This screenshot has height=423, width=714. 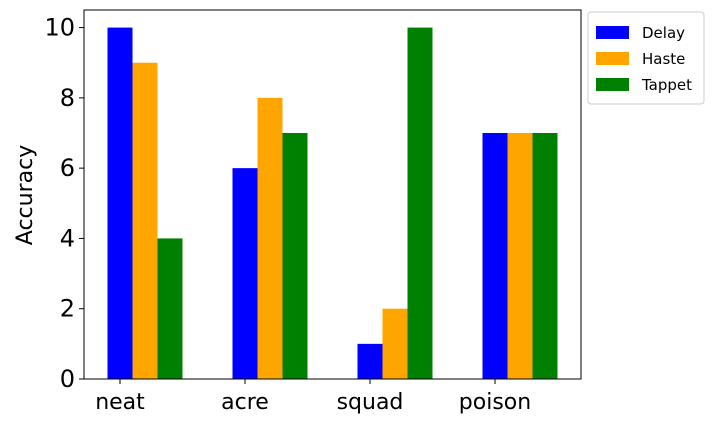 What do you see at coordinates (67, 168) in the screenshot?
I see `y-tick-label: 6` at bounding box center [67, 168].